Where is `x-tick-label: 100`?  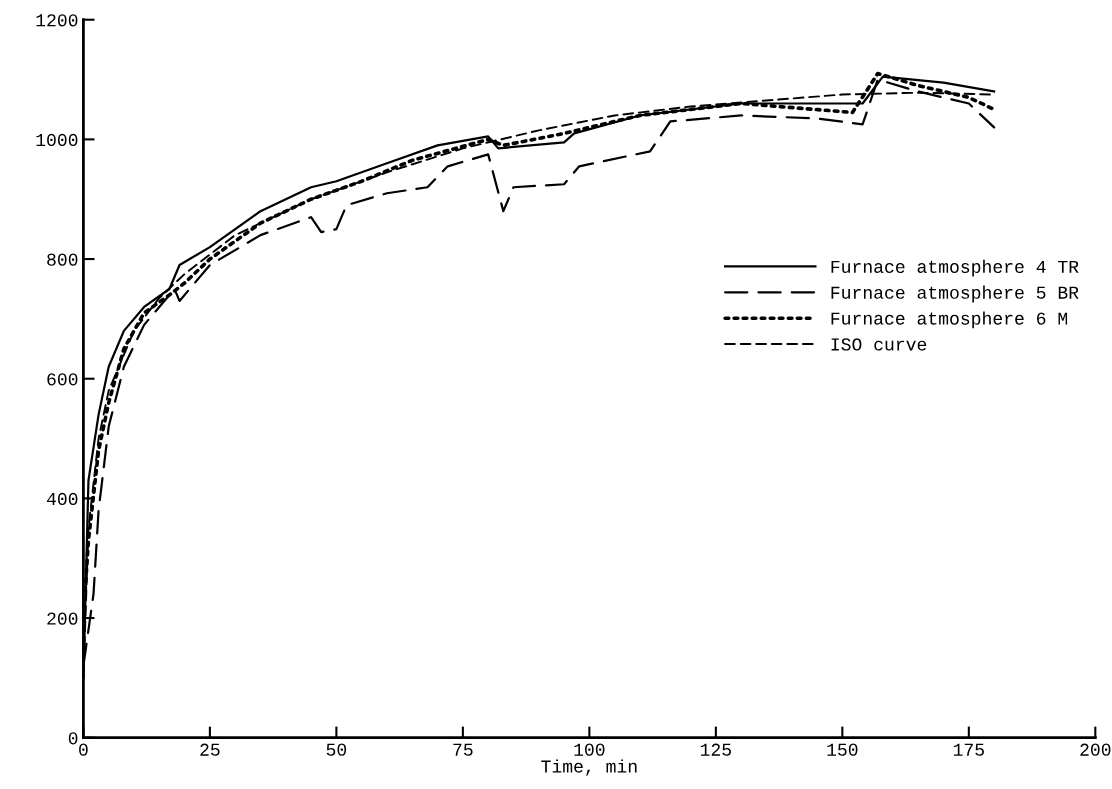 x-tick-label: 100 is located at coordinates (589, 749).